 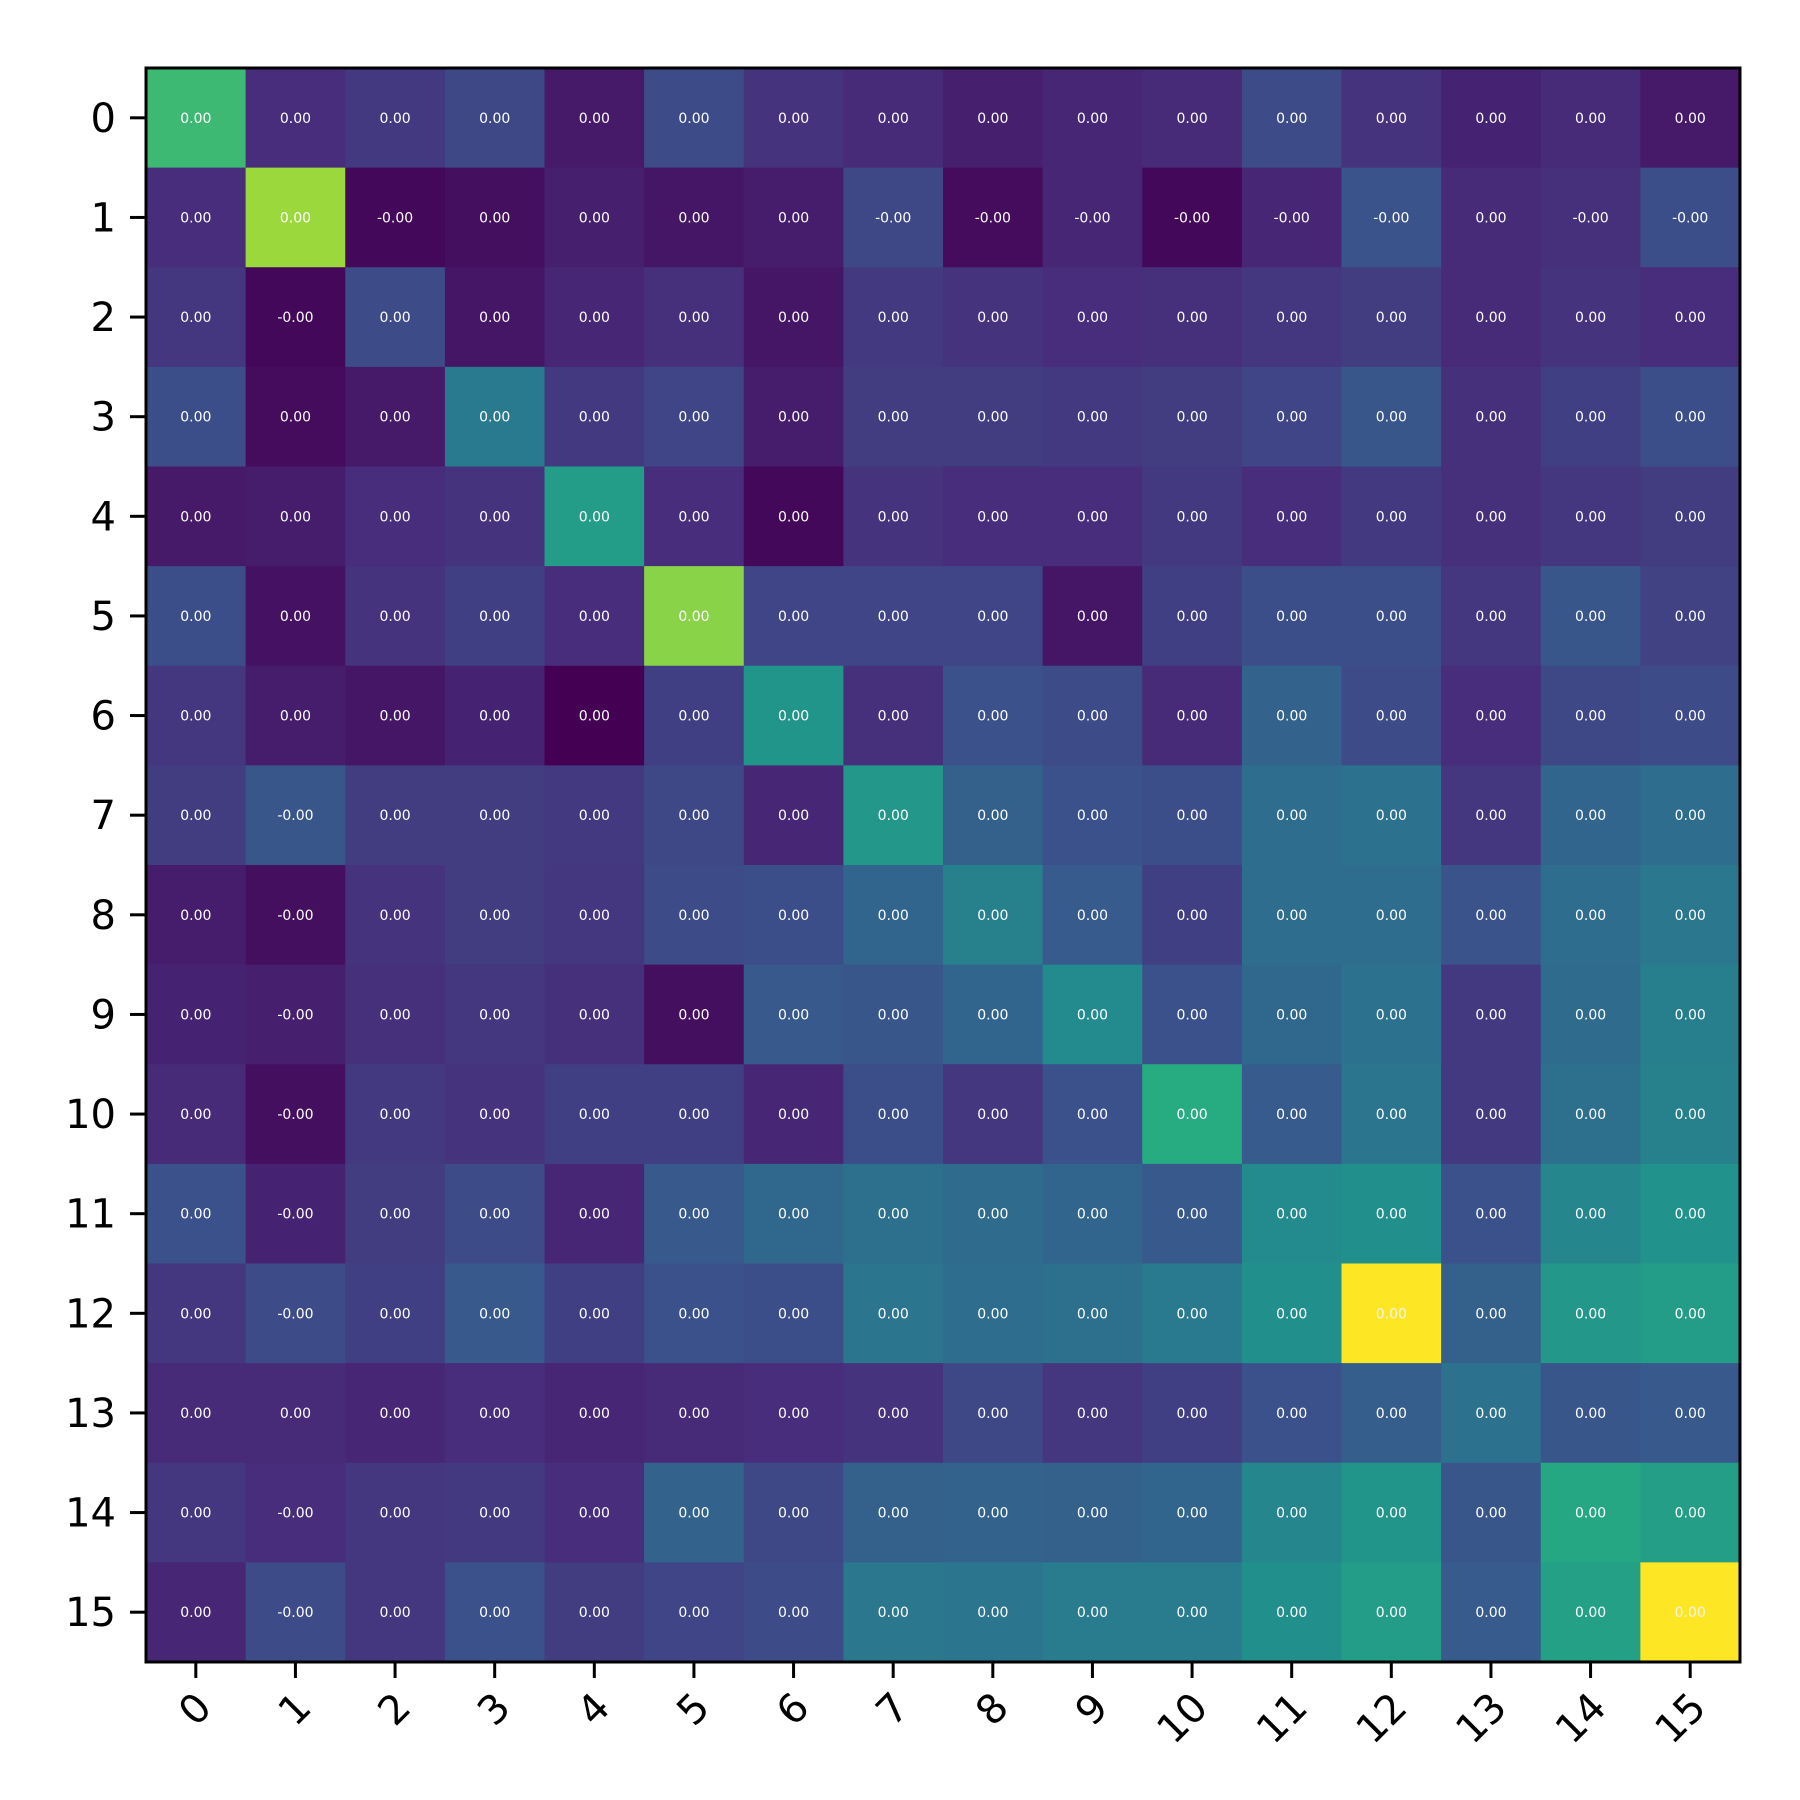 What do you see at coordinates (992, 517) in the screenshot?
I see `cell-value-label-4-8: 0.00` at bounding box center [992, 517].